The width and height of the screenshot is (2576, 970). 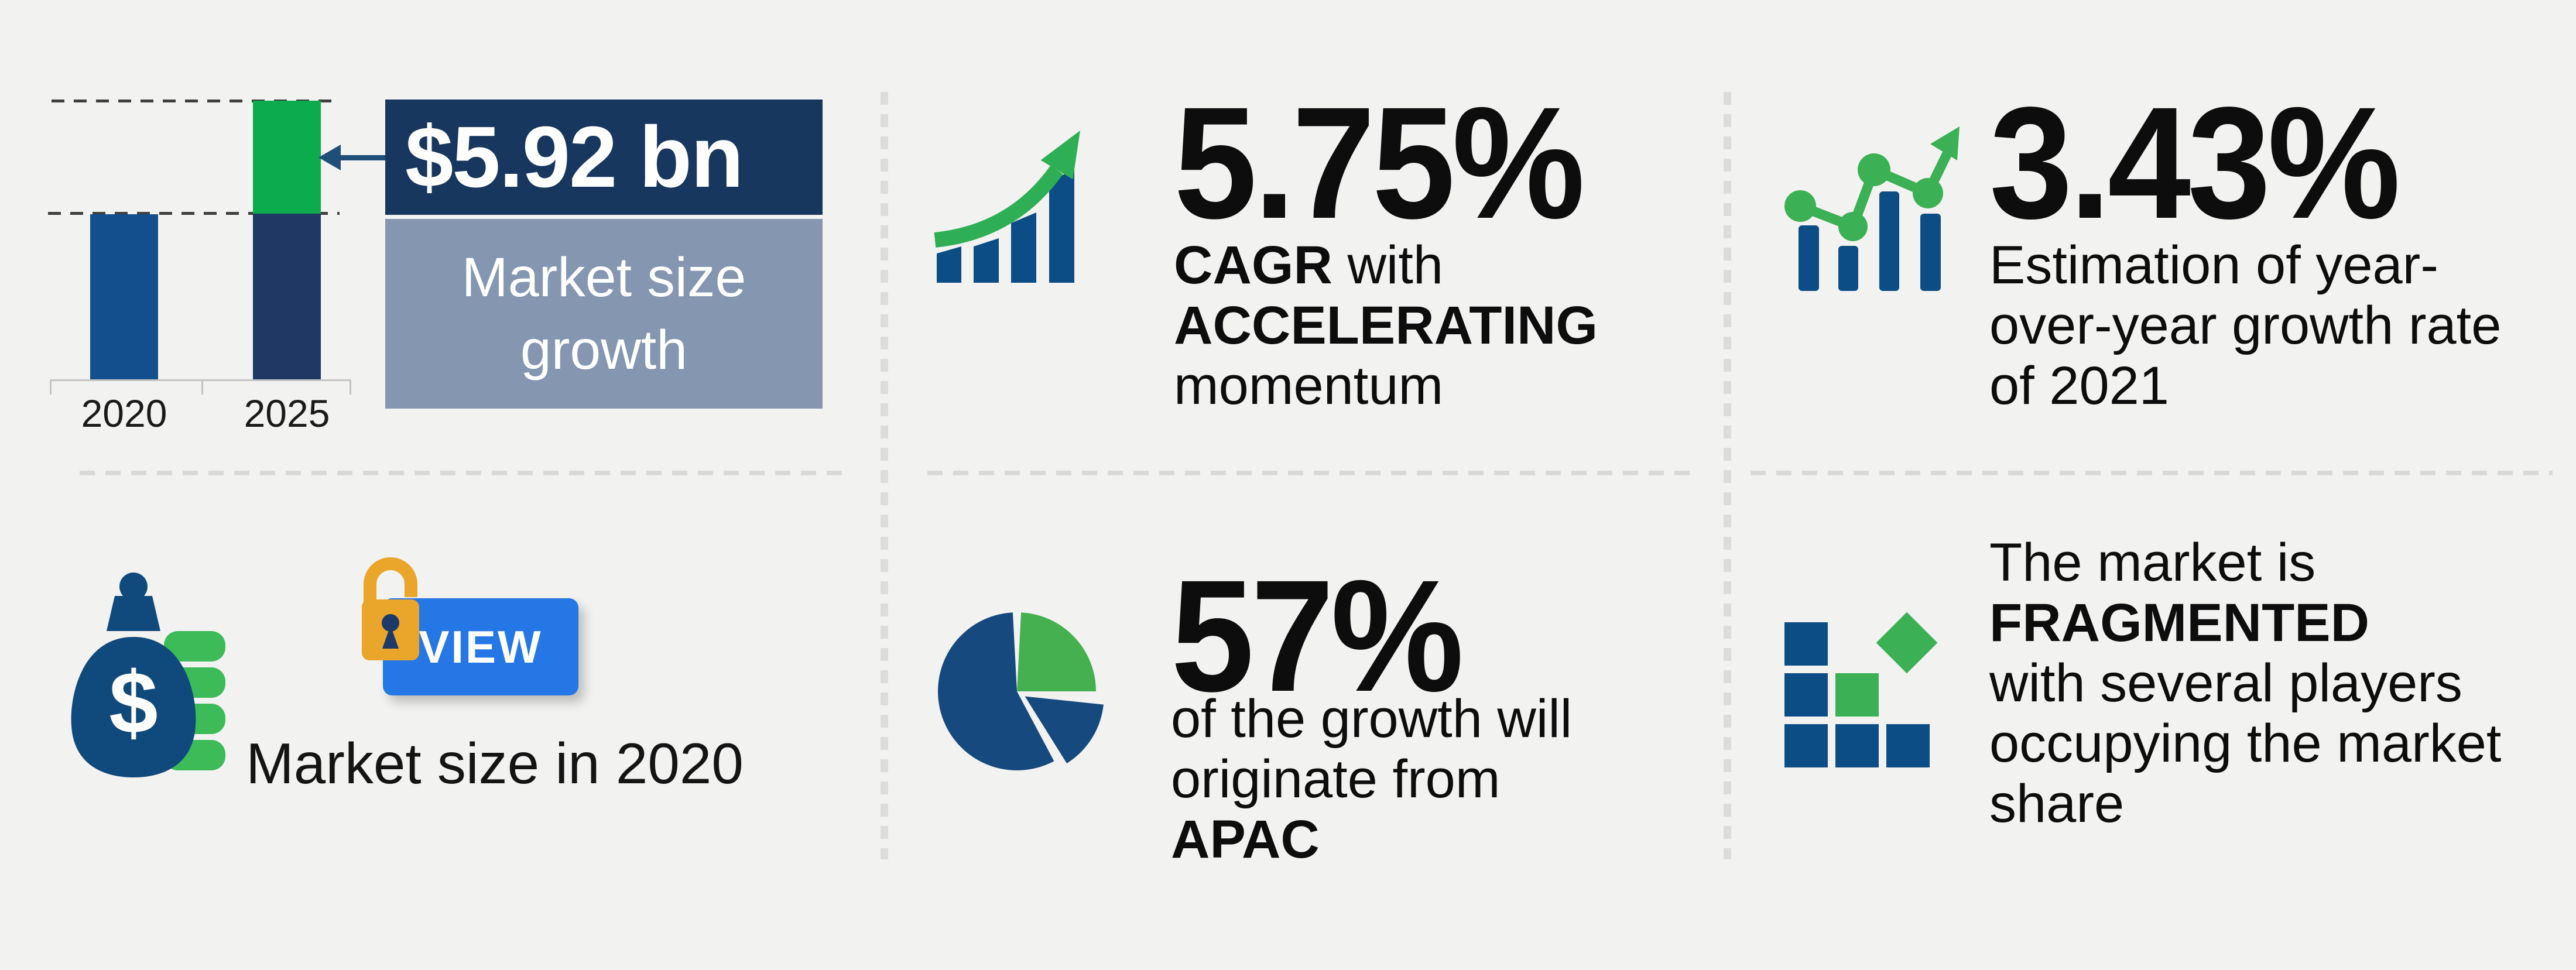 I want to click on coins-icon, so click(x=194, y=646).